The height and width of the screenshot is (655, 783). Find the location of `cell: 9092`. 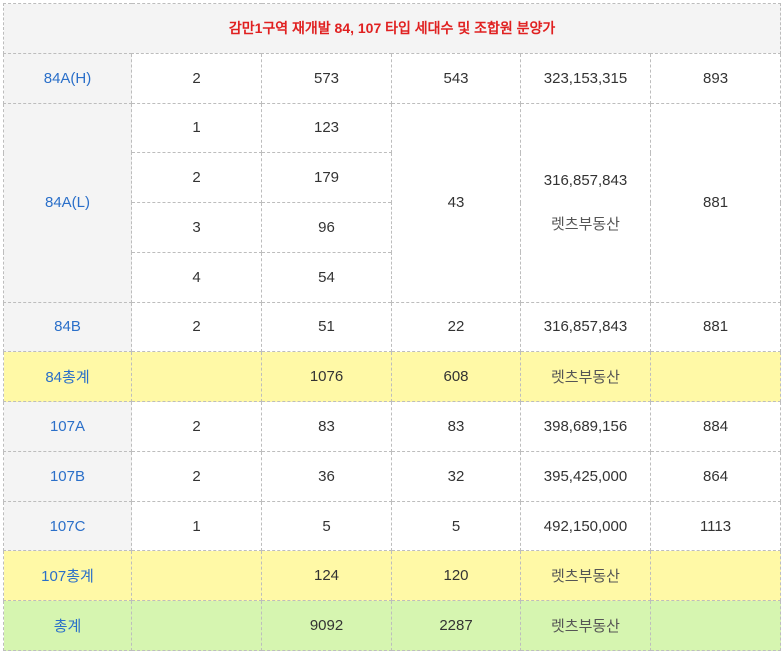

cell: 9092 is located at coordinates (326, 625).